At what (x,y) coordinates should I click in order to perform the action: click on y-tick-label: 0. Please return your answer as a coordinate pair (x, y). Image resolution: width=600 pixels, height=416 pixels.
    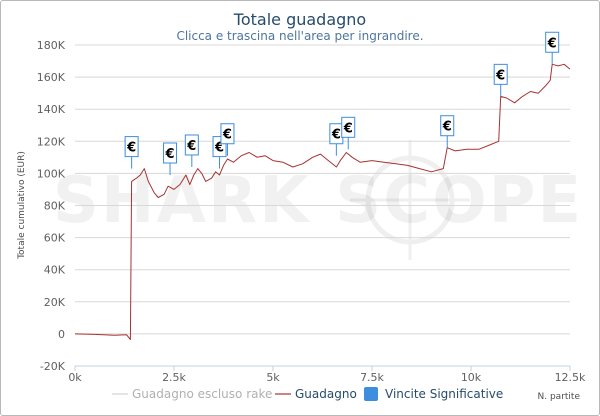
    Looking at the image, I should click on (61, 334).